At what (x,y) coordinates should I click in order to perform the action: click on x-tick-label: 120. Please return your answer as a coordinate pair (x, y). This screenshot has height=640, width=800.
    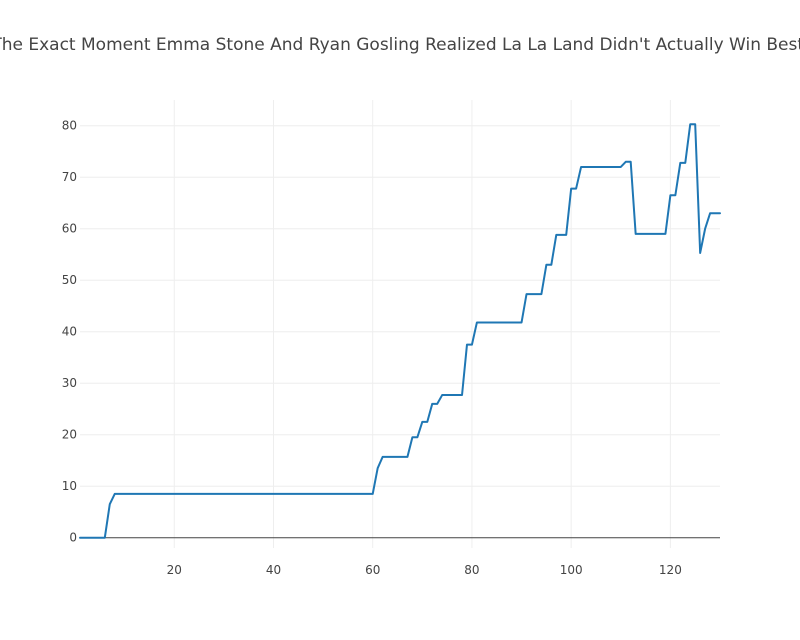
    Looking at the image, I should click on (670, 570).